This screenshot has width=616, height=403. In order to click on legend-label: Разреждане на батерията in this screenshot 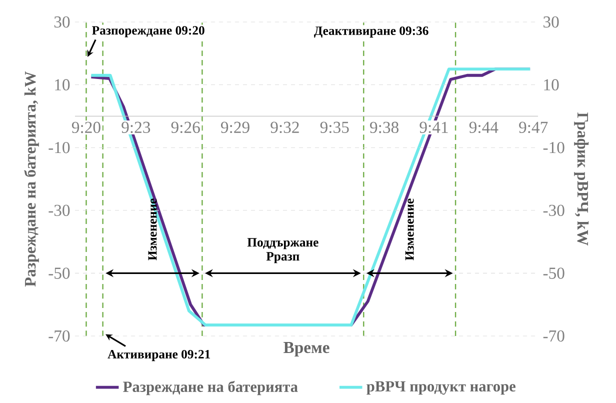, I will do `click(210, 388)`.